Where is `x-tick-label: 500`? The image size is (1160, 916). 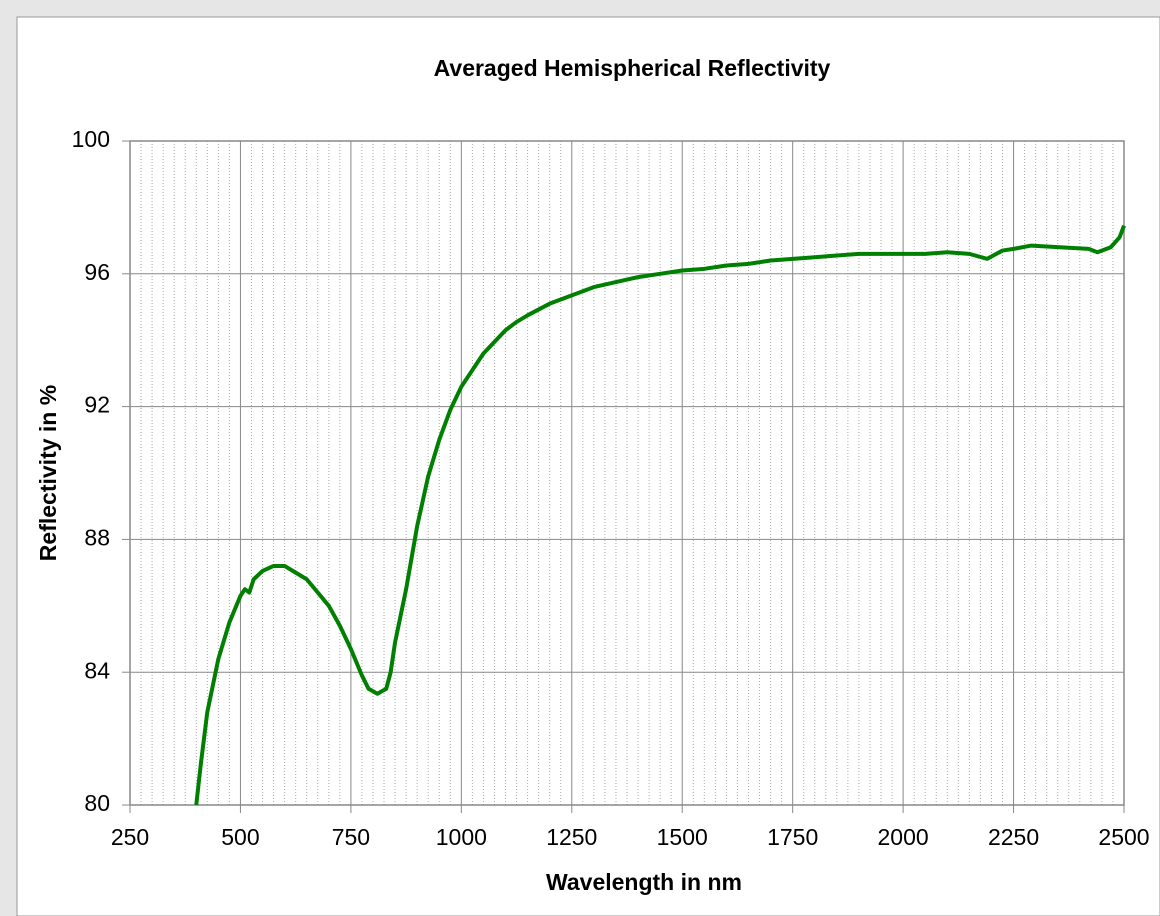
x-tick-label: 500 is located at coordinates (240, 837).